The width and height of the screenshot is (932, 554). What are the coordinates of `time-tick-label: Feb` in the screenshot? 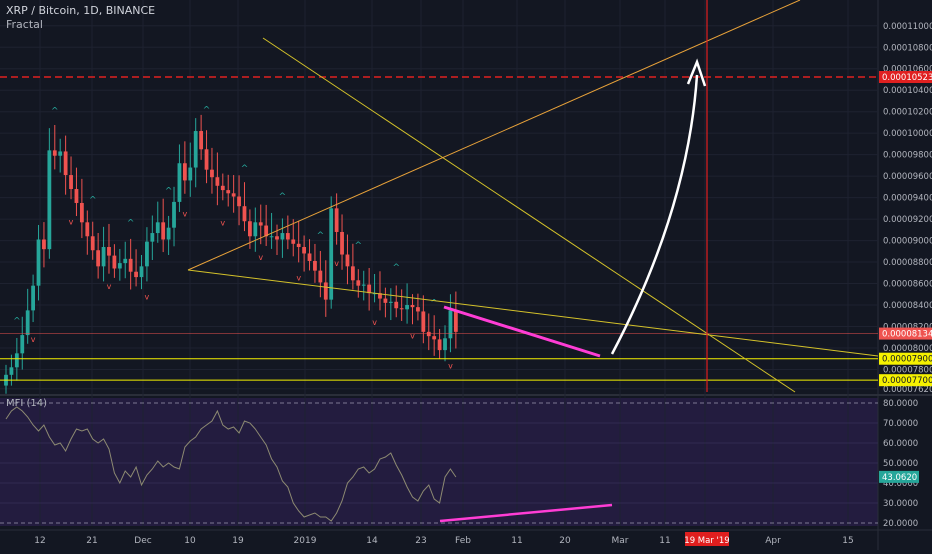 It's located at (463, 541).